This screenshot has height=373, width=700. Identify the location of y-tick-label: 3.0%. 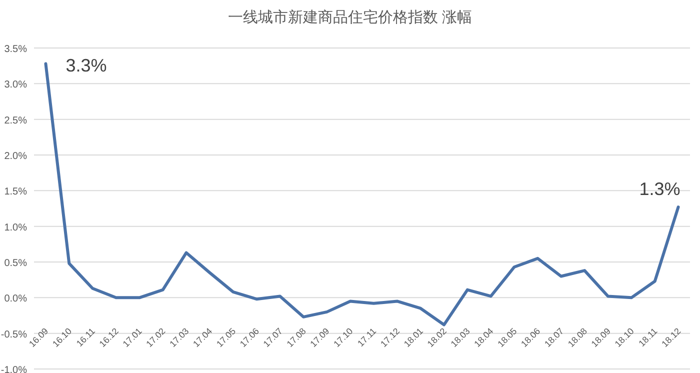
(16, 85).